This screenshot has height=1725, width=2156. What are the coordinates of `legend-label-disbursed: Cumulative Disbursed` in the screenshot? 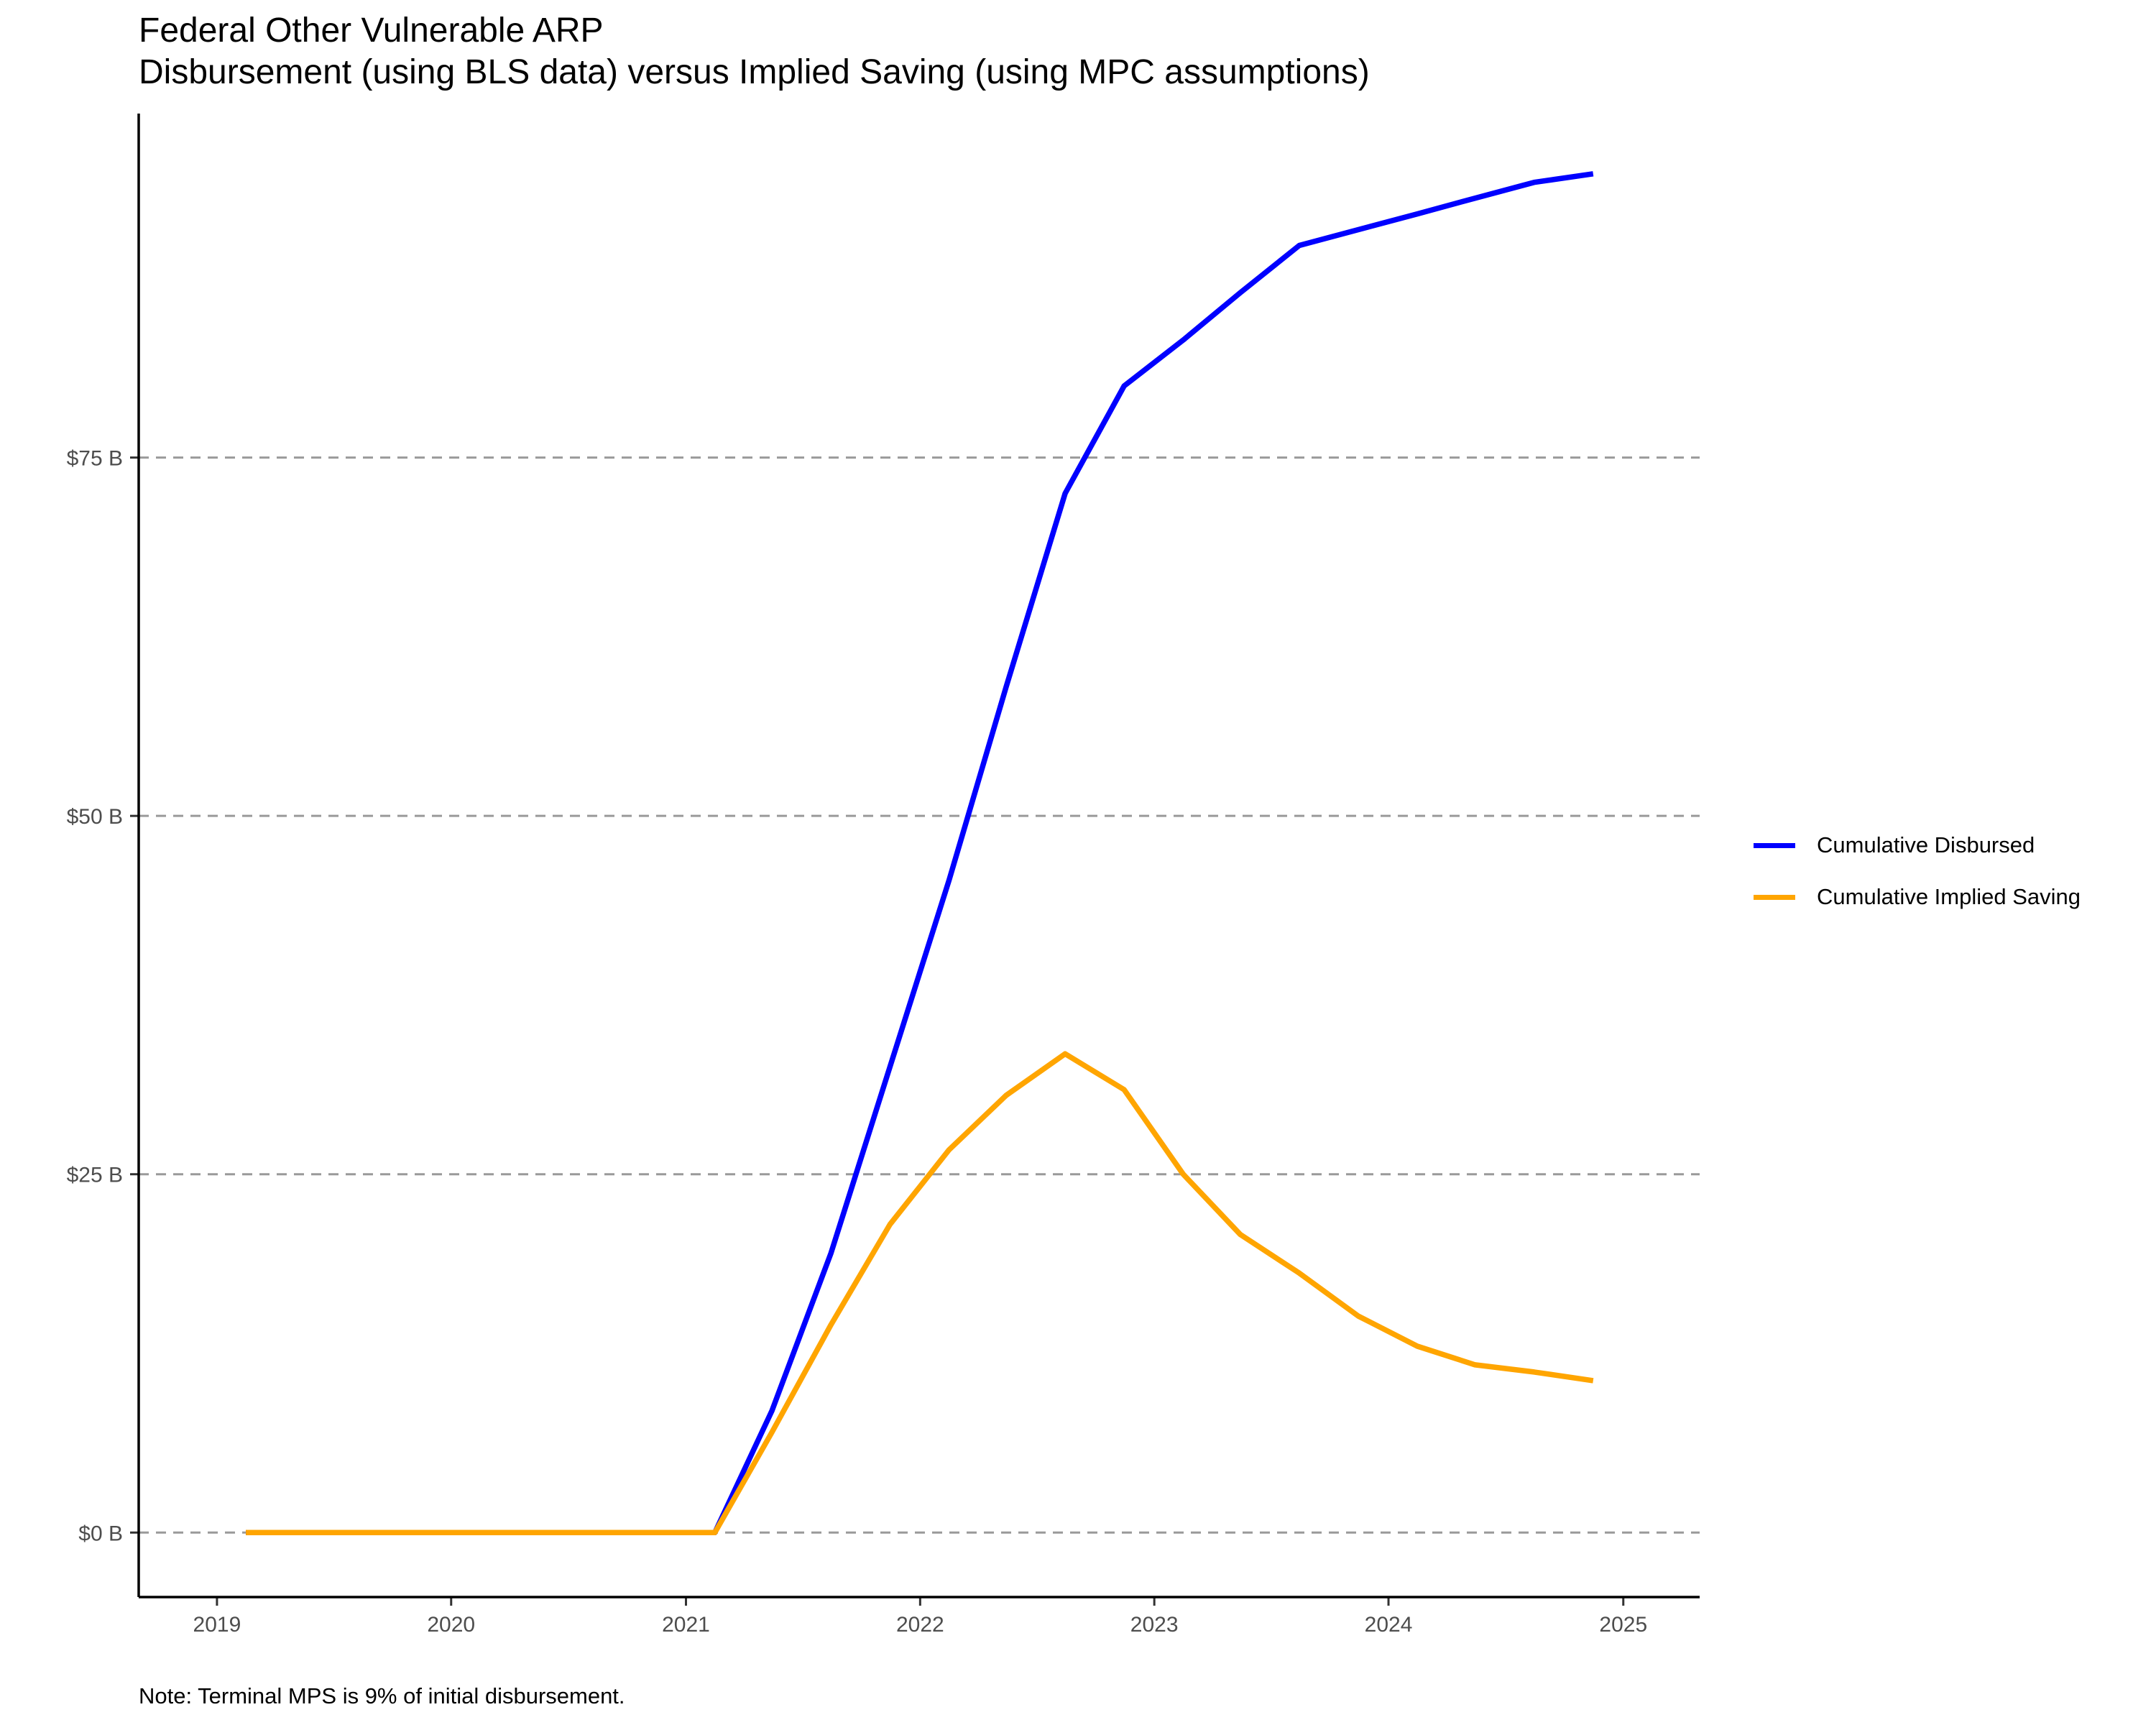 It's located at (1926, 844).